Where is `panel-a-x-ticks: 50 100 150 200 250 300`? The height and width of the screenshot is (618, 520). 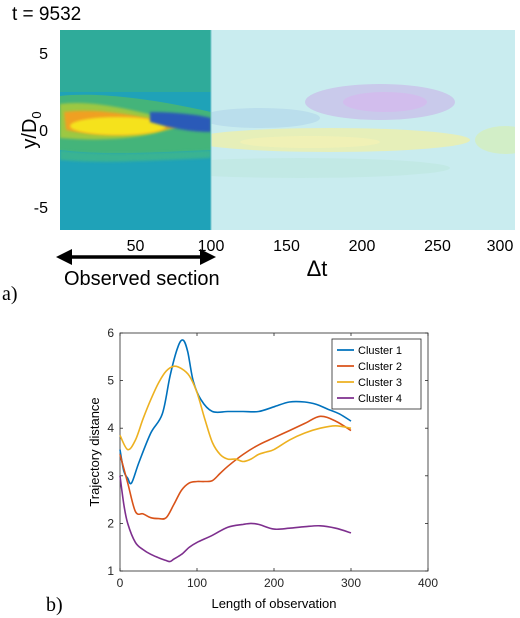 panel-a-x-ticks: 50 100 150 200 250 300 is located at coordinates (320, 246).